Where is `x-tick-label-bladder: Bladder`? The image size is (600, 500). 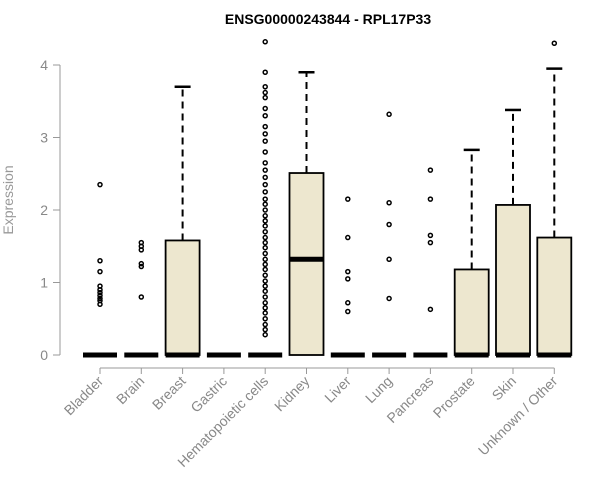
x-tick-label-bladder: Bladder is located at coordinates (84, 396).